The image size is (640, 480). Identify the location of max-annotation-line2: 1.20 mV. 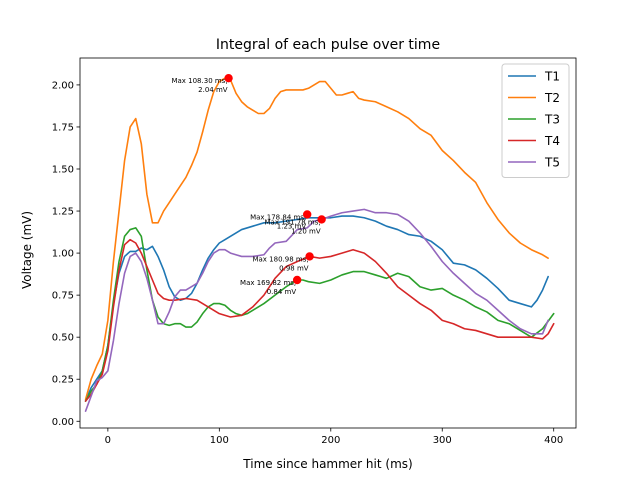
(306, 231).